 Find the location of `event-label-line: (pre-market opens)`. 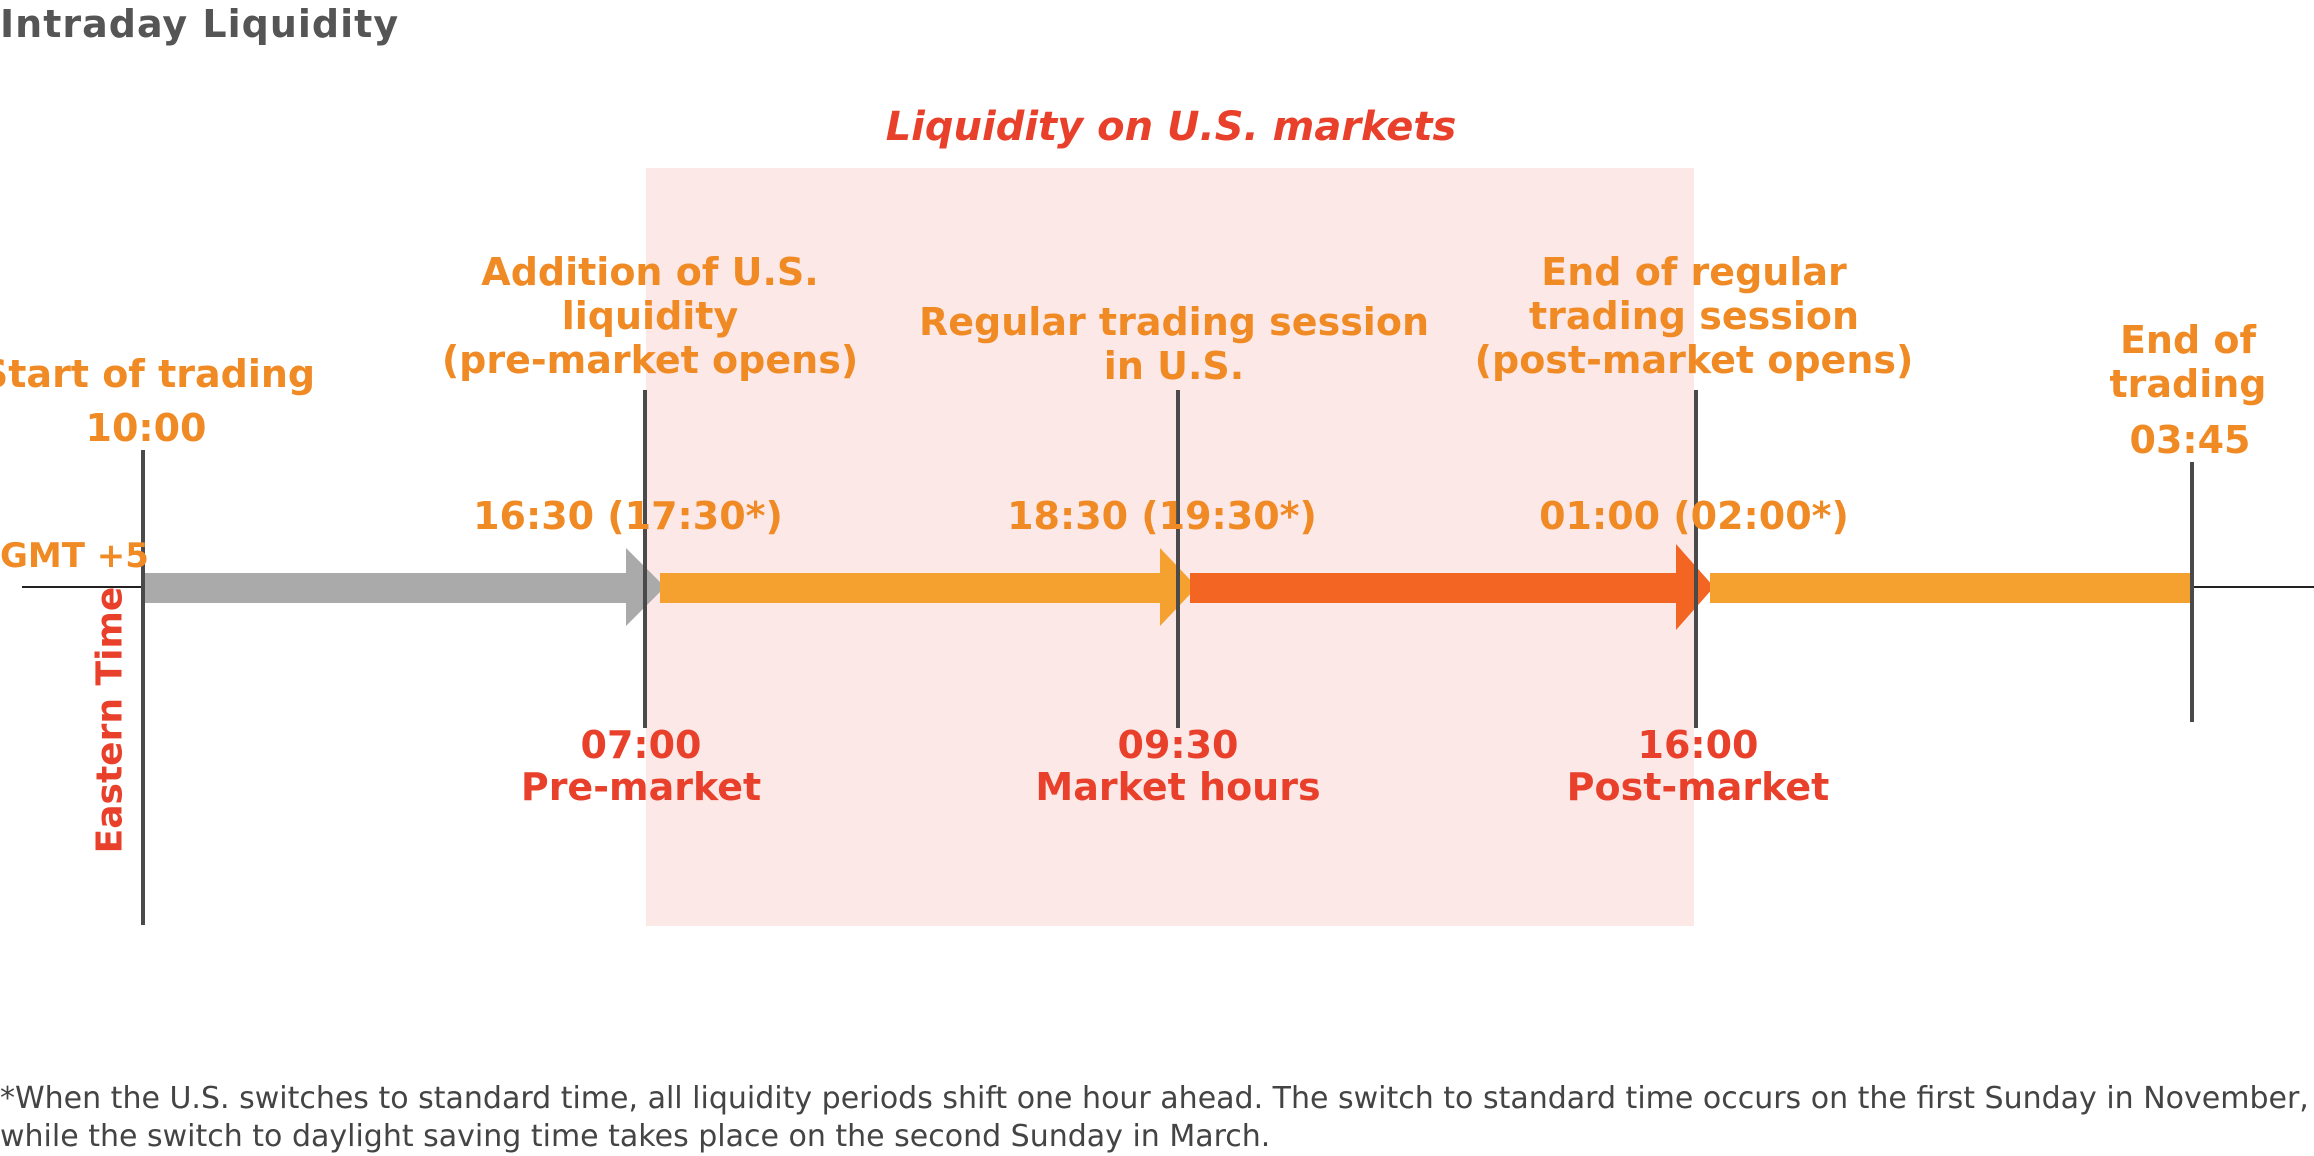

event-label-line: (pre-market opens) is located at coordinates (650, 360).